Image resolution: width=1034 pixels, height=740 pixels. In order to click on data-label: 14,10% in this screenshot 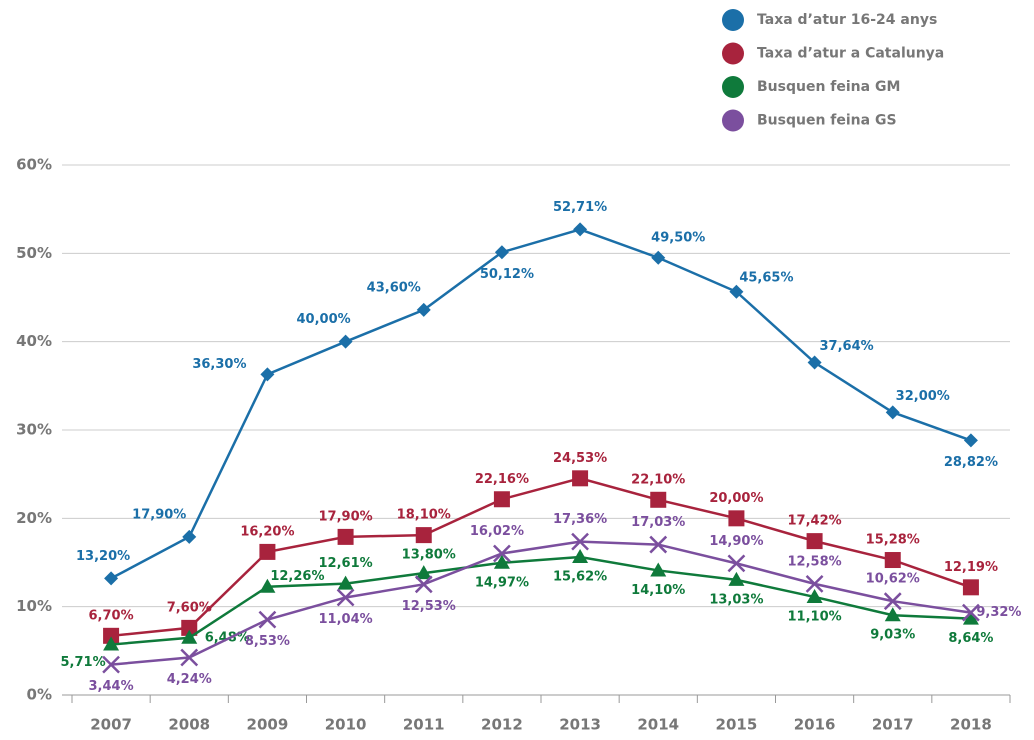, I will do `click(658, 590)`.